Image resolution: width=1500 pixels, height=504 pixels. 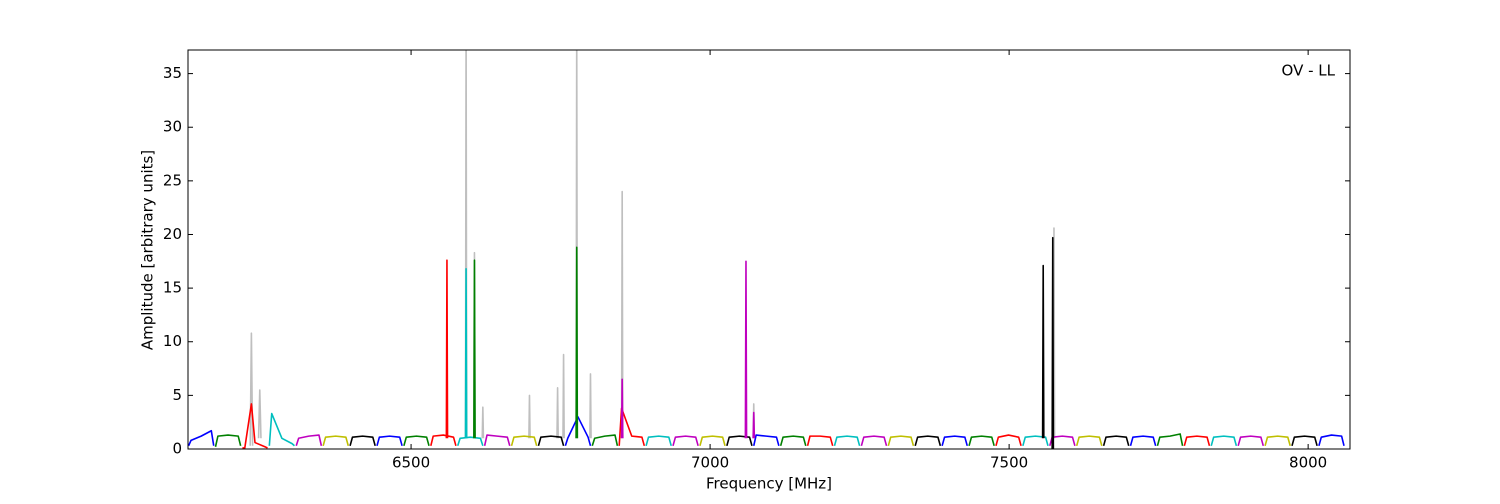 I want to click on y-tick-label: 30, so click(x=172, y=127).